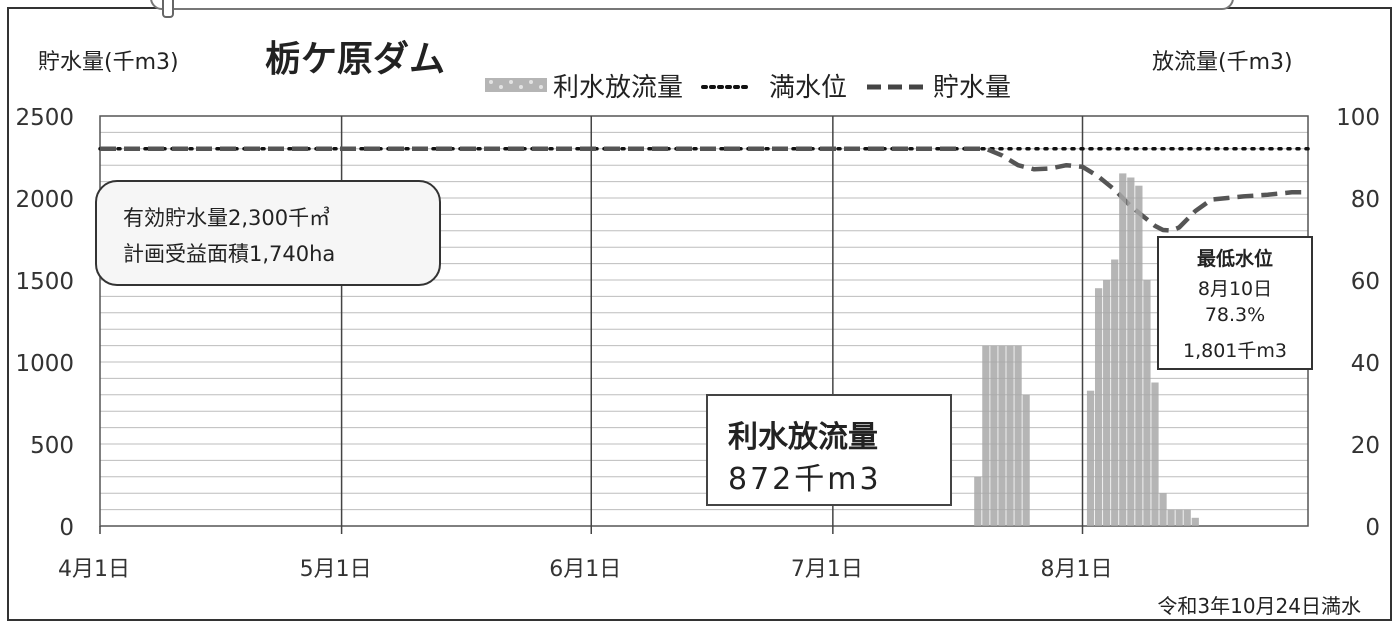 The width and height of the screenshot is (1399, 627). Describe the element at coordinates (1235, 351) in the screenshot. I see `lowest-level-volume: 1,801千m3` at that location.